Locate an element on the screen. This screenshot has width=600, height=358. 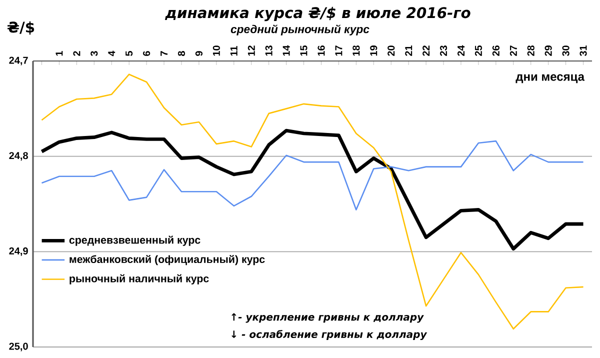
x-tick-label: 23 is located at coordinates (444, 51).